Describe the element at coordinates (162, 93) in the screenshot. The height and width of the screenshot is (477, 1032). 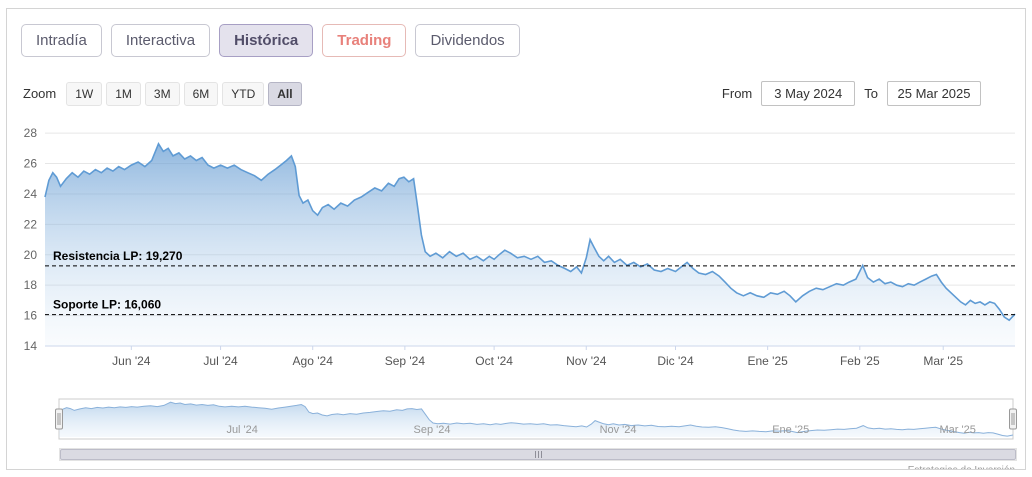
I see `zoom-button-3m: 3M` at that location.